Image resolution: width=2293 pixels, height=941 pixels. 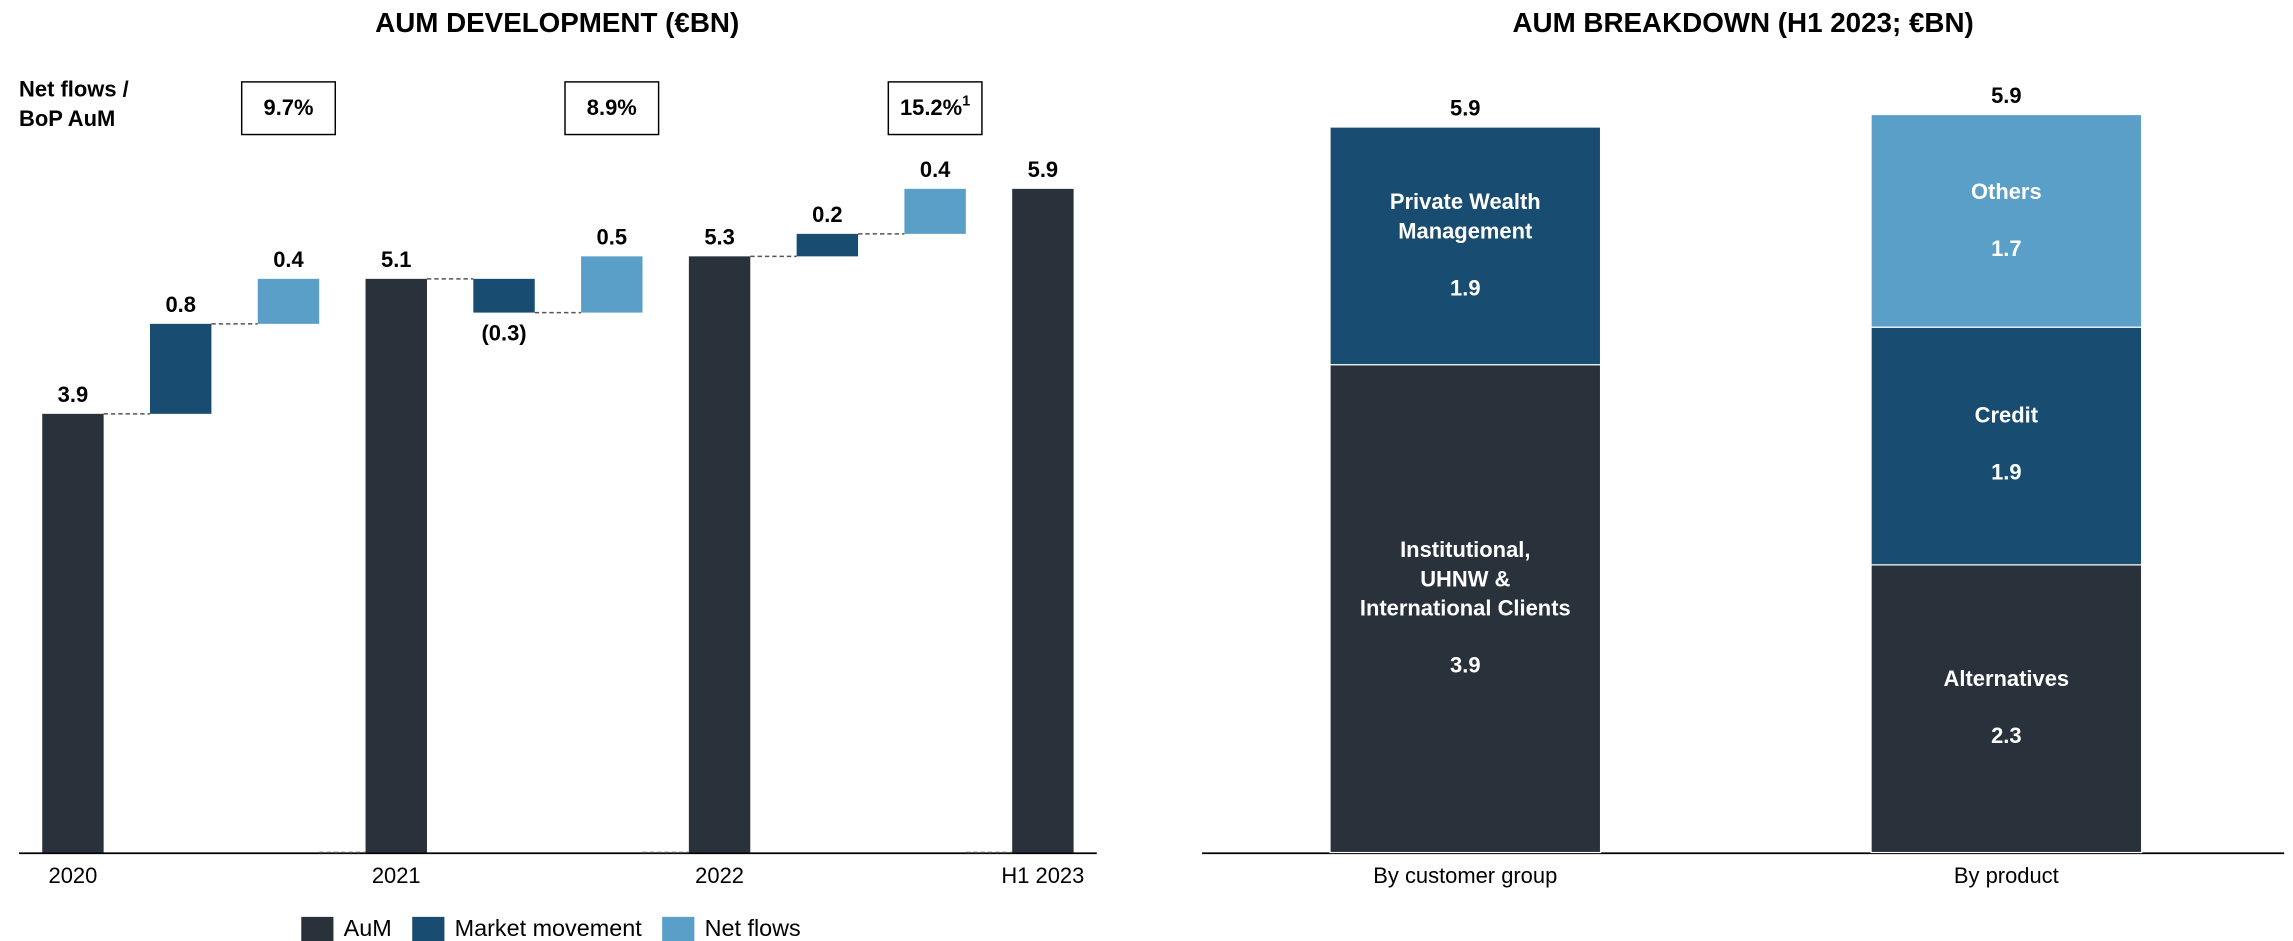 I want to click on chart-title: AUM BREAKDOWN (H1 2023; €BN), so click(x=1742, y=22).